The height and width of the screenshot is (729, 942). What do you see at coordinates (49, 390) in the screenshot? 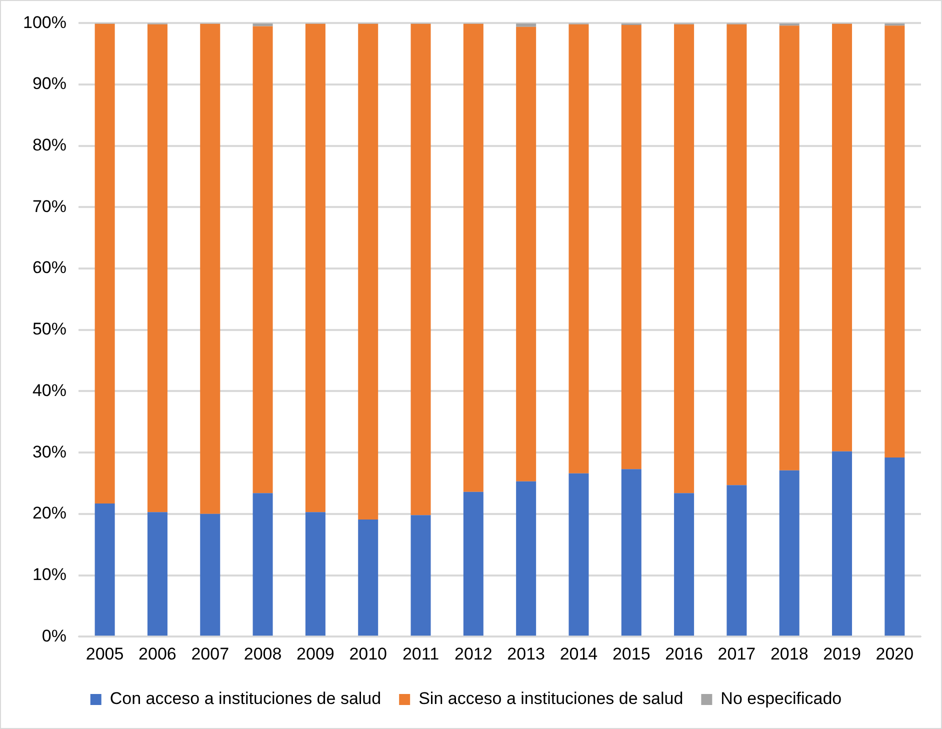
I see `y-tick-label: 40%` at bounding box center [49, 390].